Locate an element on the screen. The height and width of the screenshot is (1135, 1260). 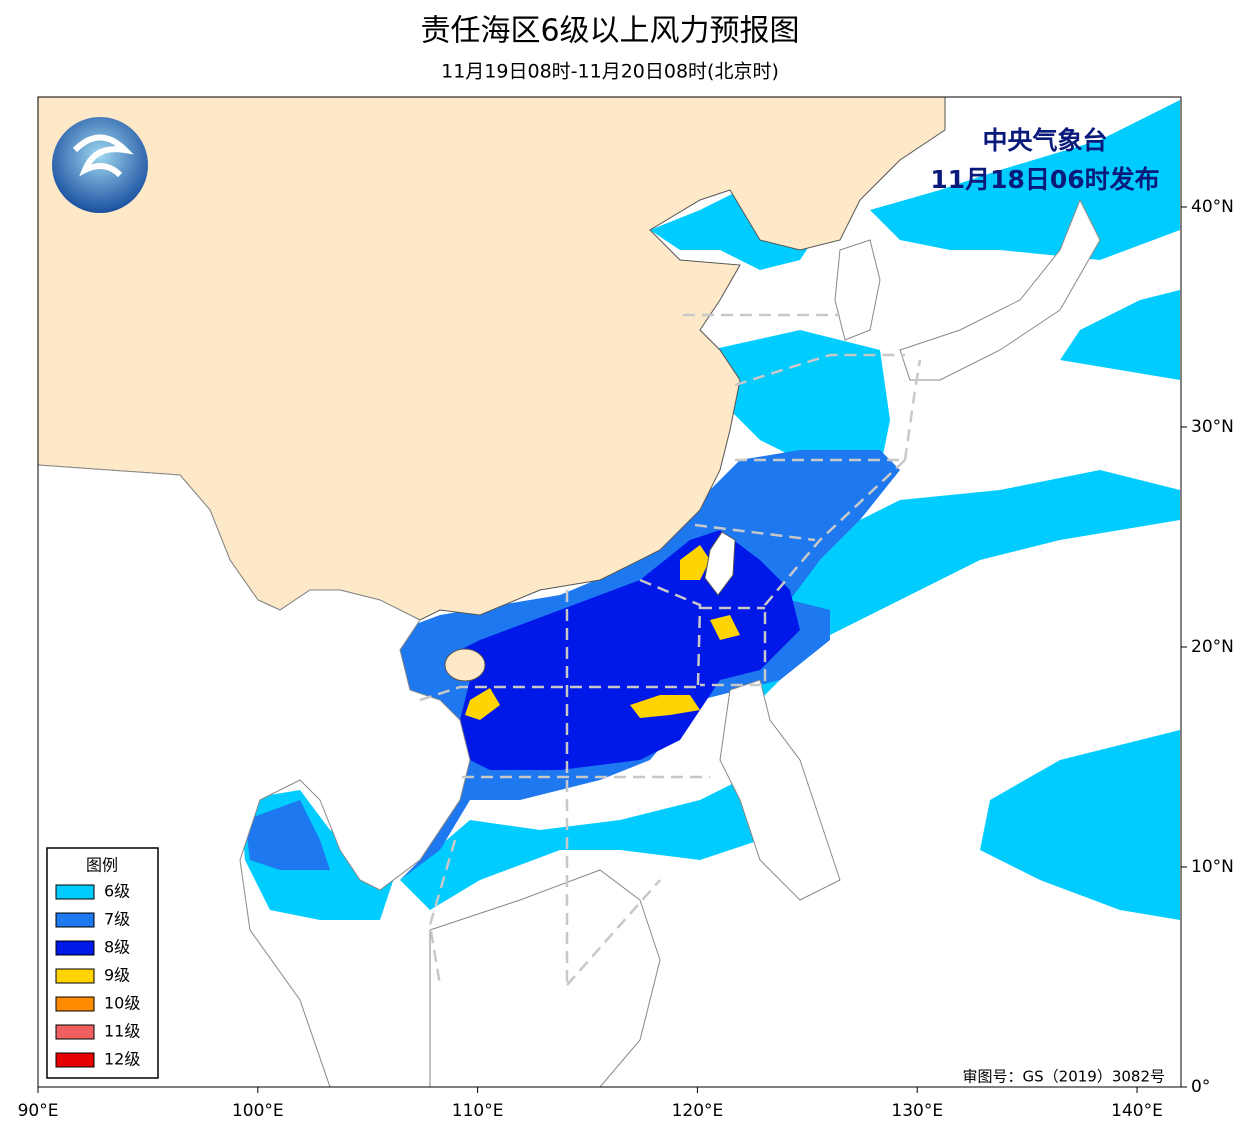
borneo-land is located at coordinates (545, 978).